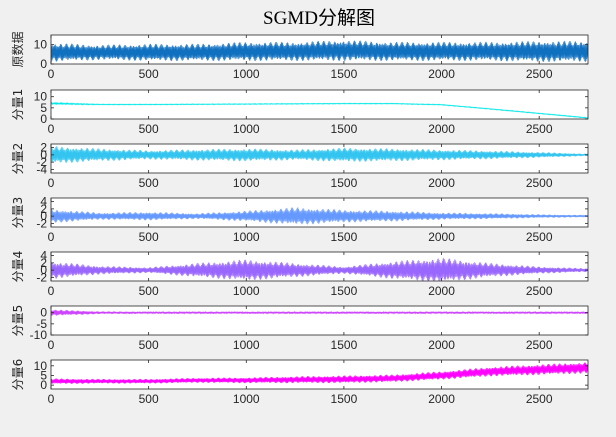 This screenshot has height=437, width=616. I want to click on y-tick-label: -10, so click(39, 335).